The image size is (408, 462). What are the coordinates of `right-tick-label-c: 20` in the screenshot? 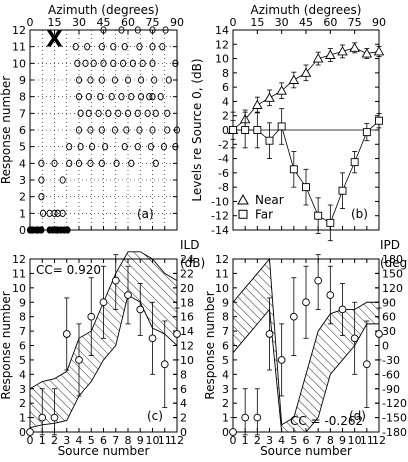 It's located at (187, 288).